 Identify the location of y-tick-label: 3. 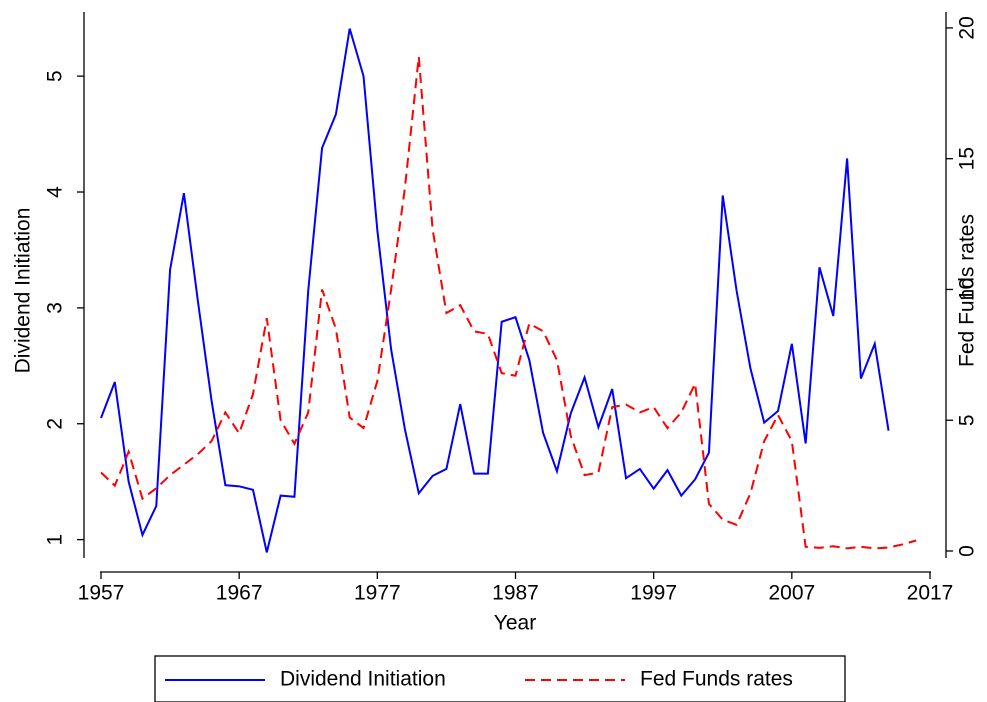
(55, 308).